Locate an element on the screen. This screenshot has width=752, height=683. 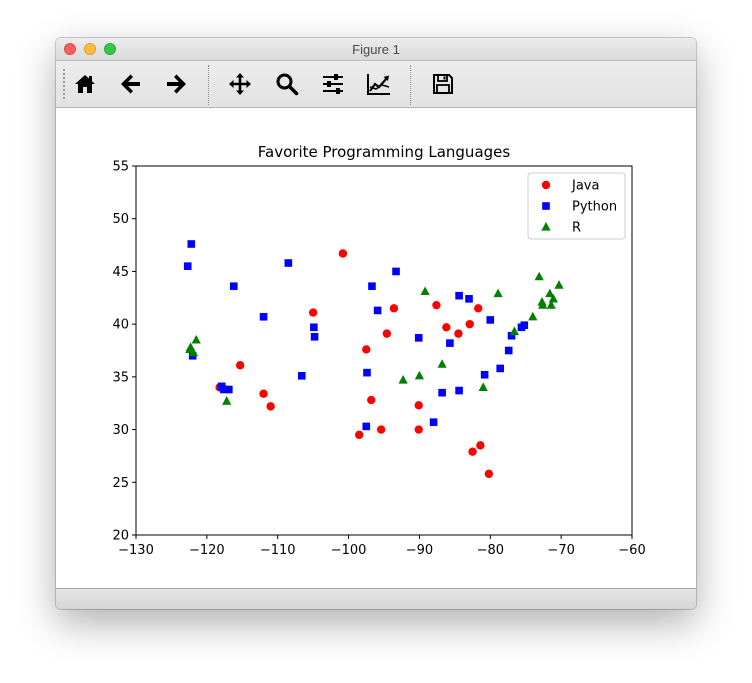
x-axis: −130 −120 −110 −100 −90 −80 −70 −60 is located at coordinates (382, 546).